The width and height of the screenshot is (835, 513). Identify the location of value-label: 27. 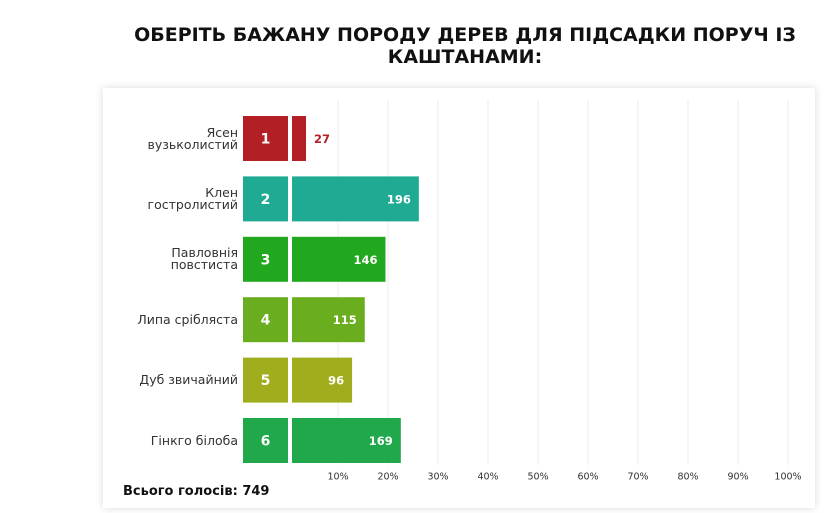
(322, 139).